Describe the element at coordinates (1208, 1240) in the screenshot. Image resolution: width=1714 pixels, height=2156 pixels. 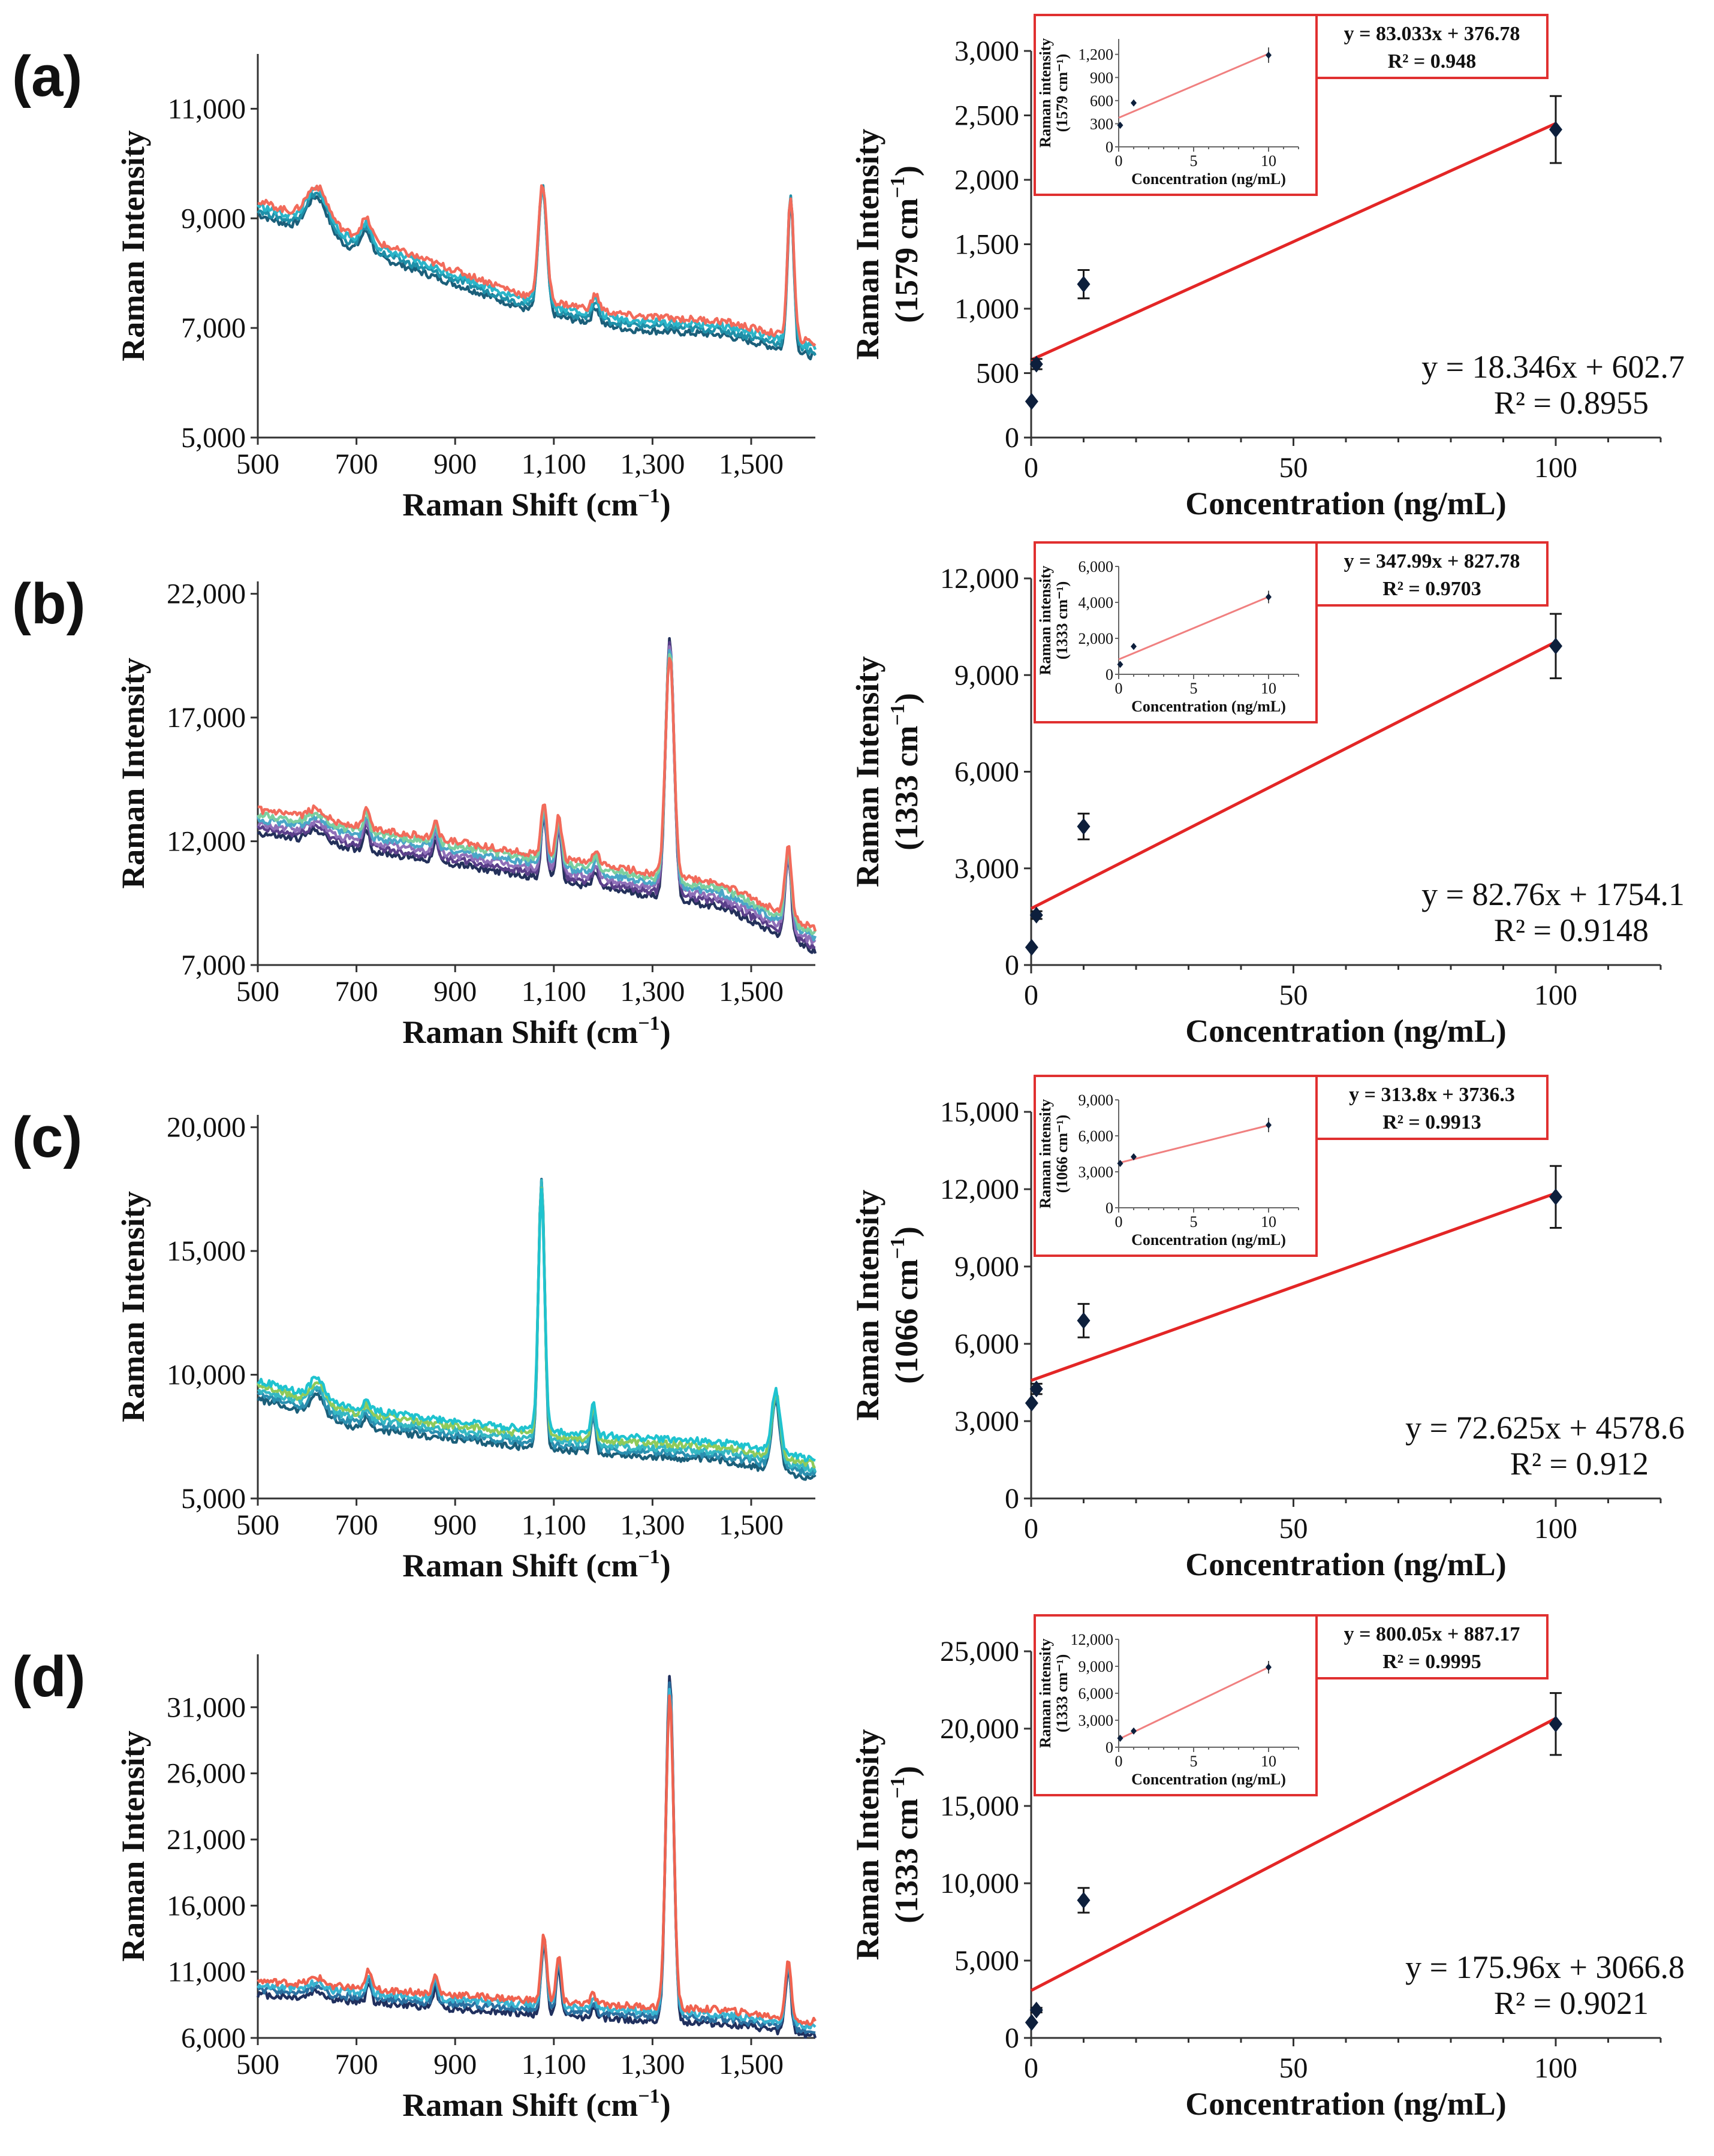
I see `inset-x-axis-title: Concentration (ng/mL)` at that location.